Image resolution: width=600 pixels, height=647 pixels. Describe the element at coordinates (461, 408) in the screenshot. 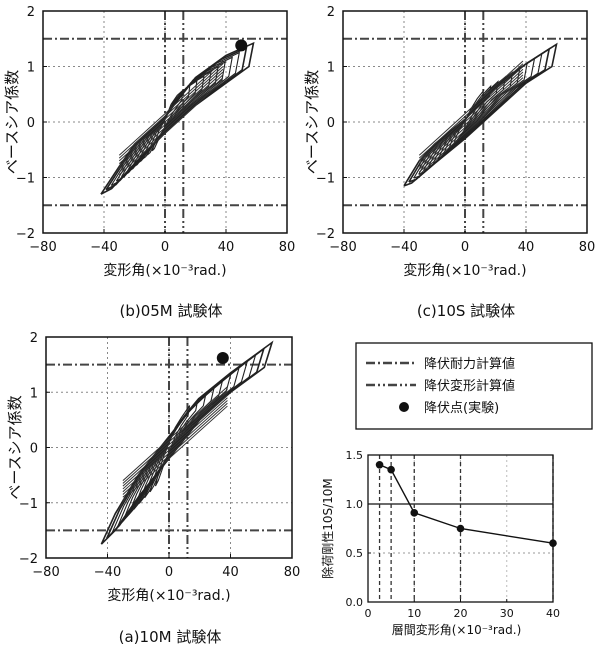

I see `legend-label: 降伏点(実験)` at that location.